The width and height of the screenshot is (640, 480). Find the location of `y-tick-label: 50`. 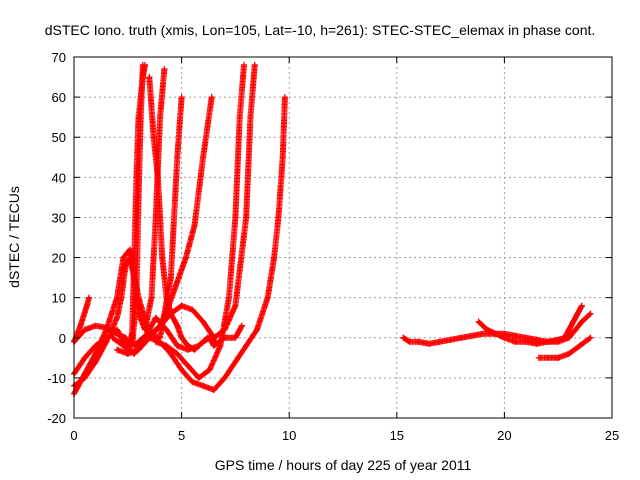

y-tick-label: 50 is located at coordinates (59, 137).